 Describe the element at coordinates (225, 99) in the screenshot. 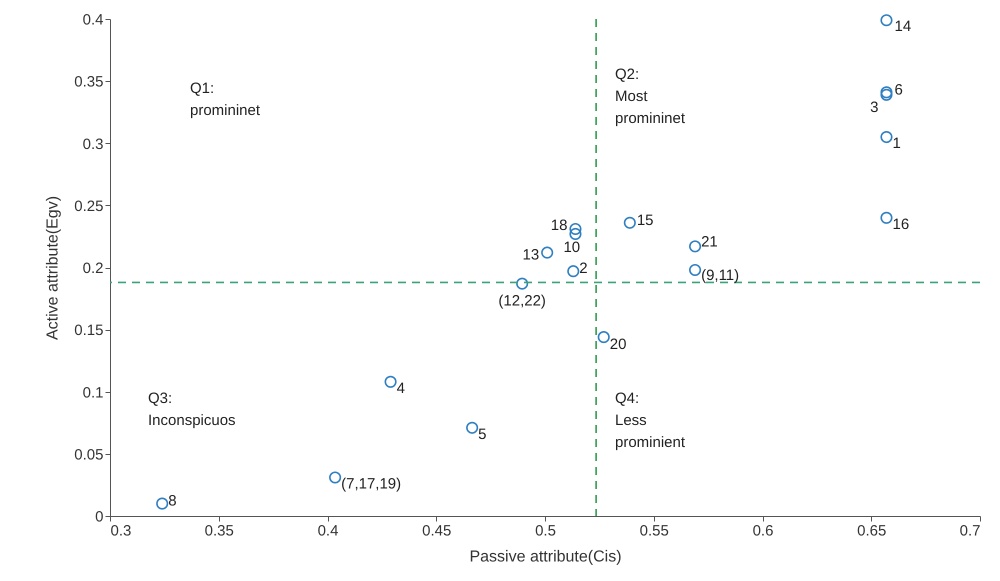

I see `annotation: Q1: promininet` at that location.